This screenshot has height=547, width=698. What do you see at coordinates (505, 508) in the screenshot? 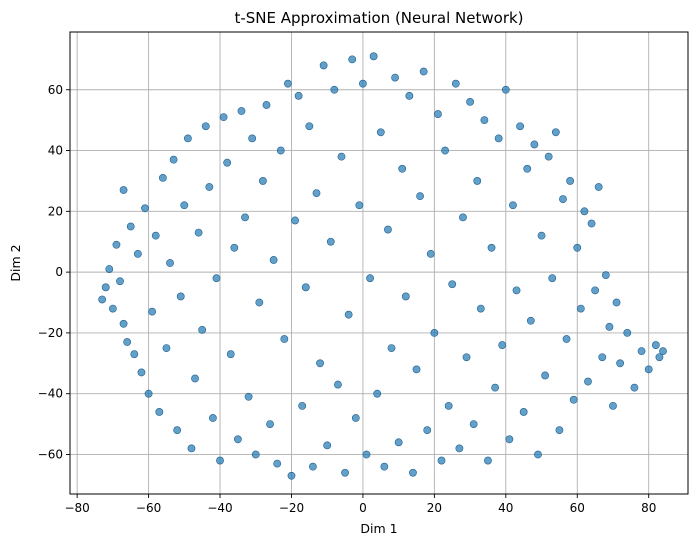
I see `x-tick-label: 40` at bounding box center [505, 508].